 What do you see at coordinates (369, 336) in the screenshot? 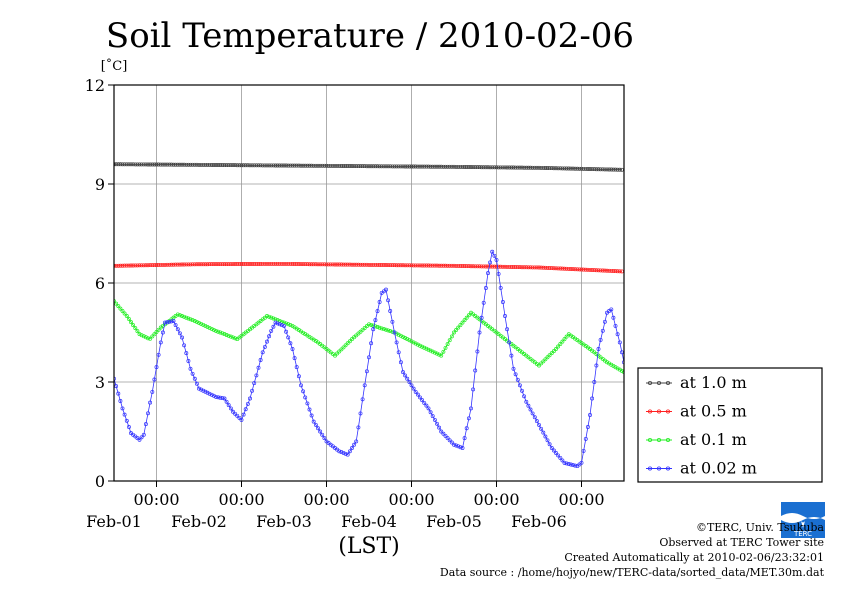
I see `series-line` at bounding box center [369, 336].